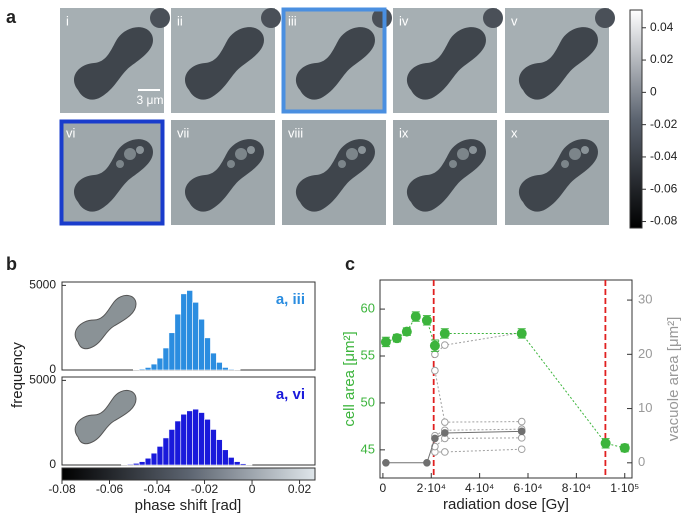 The width and height of the screenshot is (685, 523). What do you see at coordinates (300, 489) in the screenshot?
I see `x-tick-label: 0.02` at bounding box center [300, 489].